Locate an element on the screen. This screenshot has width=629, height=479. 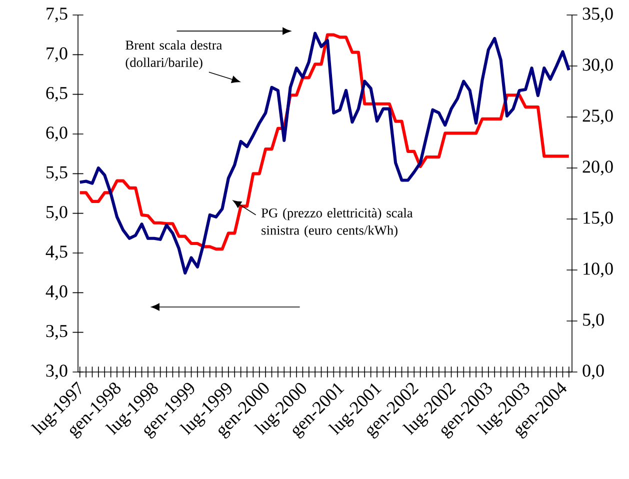
y-tick-label: 5,5 is located at coordinates (57, 173).